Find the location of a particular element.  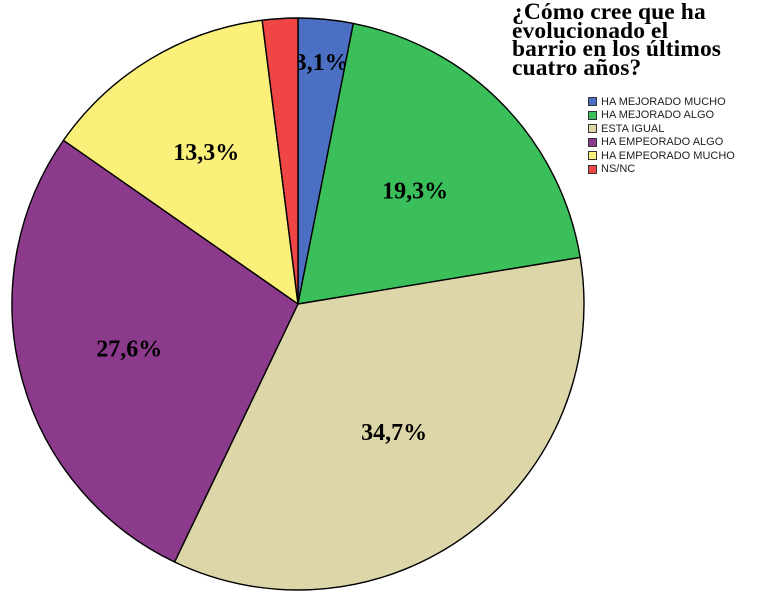

slice-data-label: 13,3% is located at coordinates (206, 153).